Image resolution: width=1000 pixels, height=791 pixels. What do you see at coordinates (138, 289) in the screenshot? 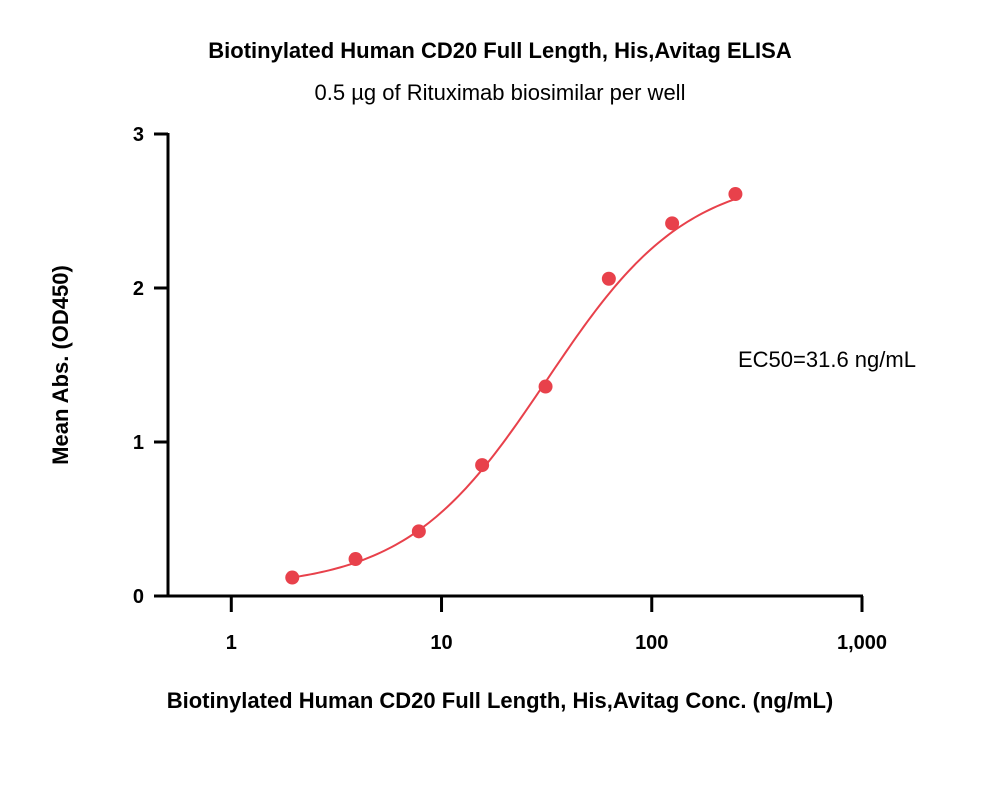
I see `y-tick-label: 2` at bounding box center [138, 289].